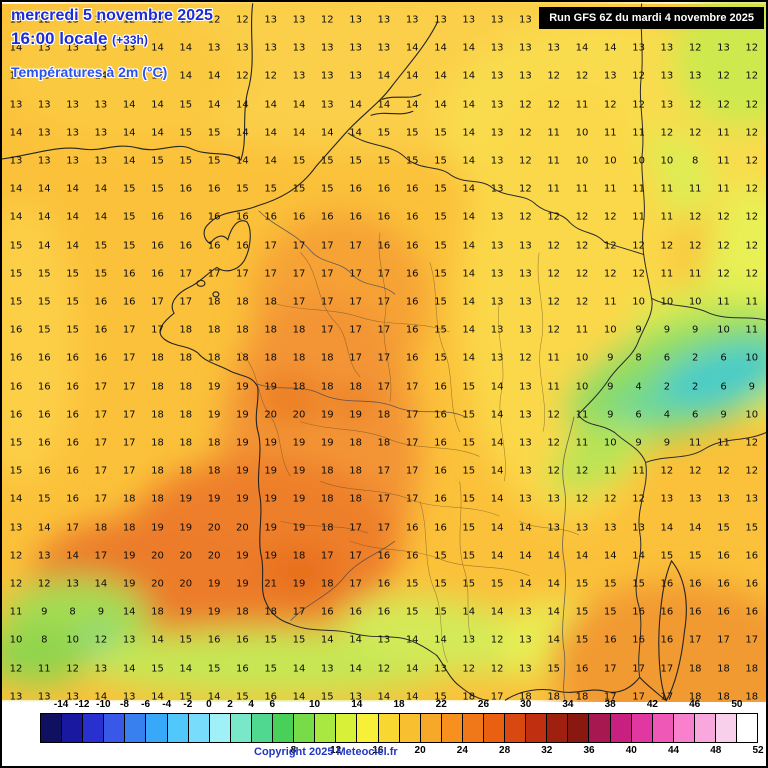 This screenshot has height=768, width=768. Describe the element at coordinates (399, 728) in the screenshot. I see `temperature-colorbar` at that location.